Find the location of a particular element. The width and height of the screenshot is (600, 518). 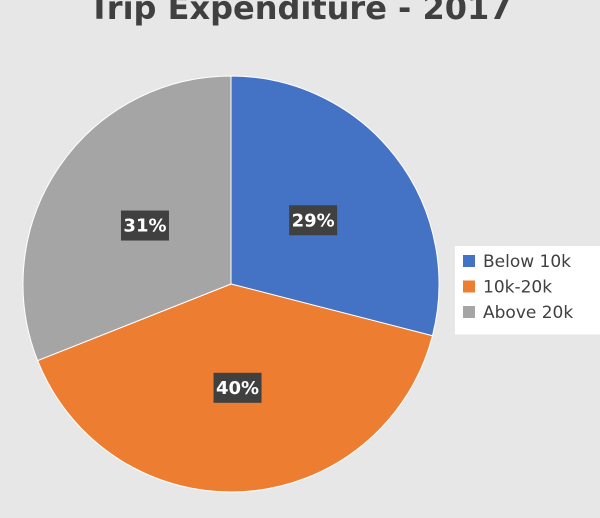

legend-label: Below 10k is located at coordinates (527, 262).